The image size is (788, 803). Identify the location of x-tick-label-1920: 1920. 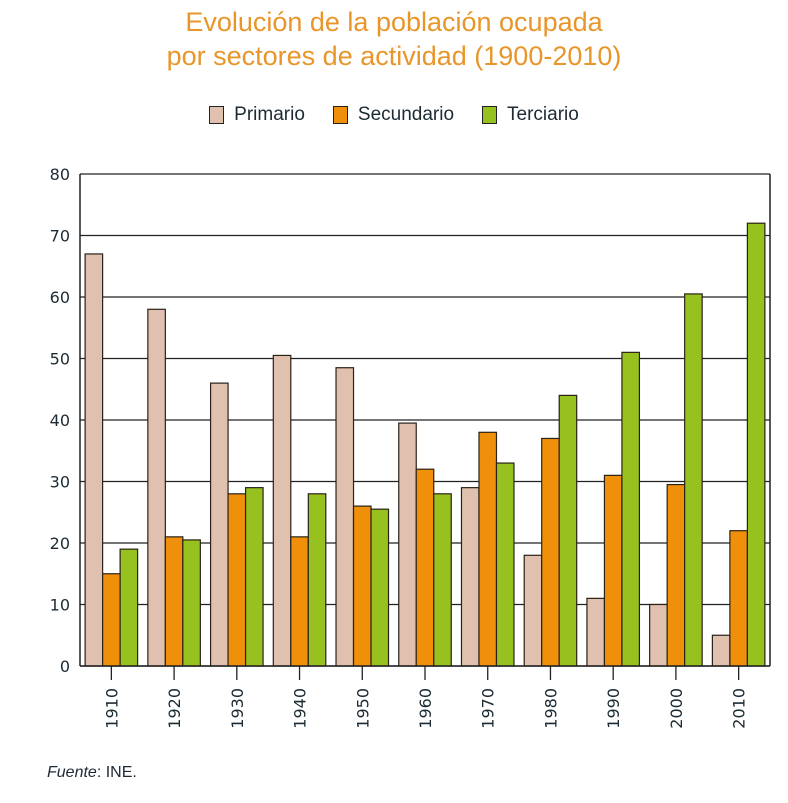
(174, 708).